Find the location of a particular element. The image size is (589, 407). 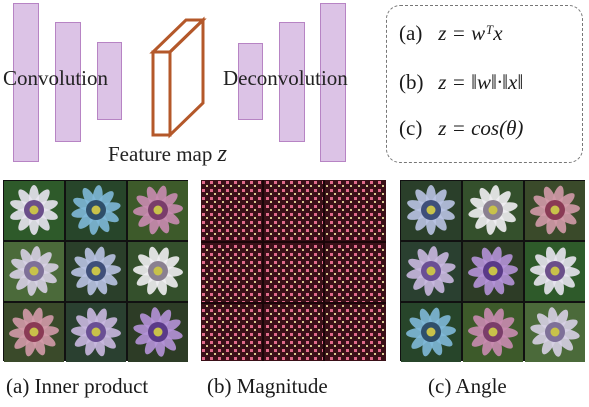

panel-inner-product is located at coordinates (95, 271).